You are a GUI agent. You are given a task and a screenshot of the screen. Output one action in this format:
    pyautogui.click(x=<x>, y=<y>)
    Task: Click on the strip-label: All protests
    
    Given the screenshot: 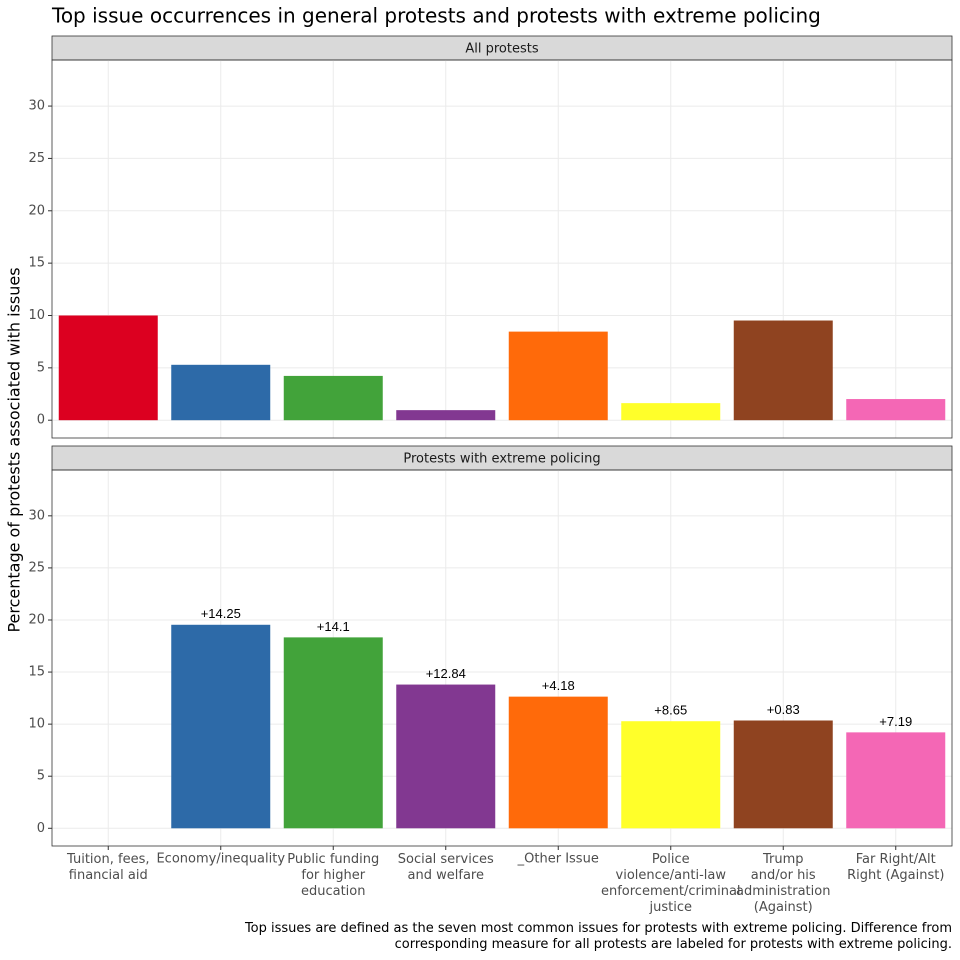 What is the action you would take?
    pyautogui.click(x=501, y=49)
    